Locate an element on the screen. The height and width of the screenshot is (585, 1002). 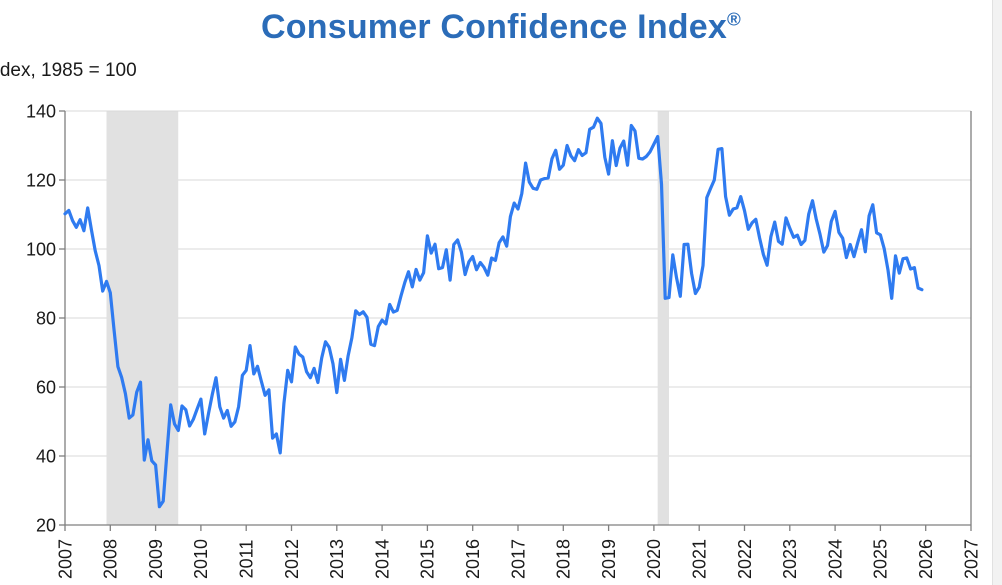
page-title: Consumer Confidence Index® is located at coordinates (501, 27).